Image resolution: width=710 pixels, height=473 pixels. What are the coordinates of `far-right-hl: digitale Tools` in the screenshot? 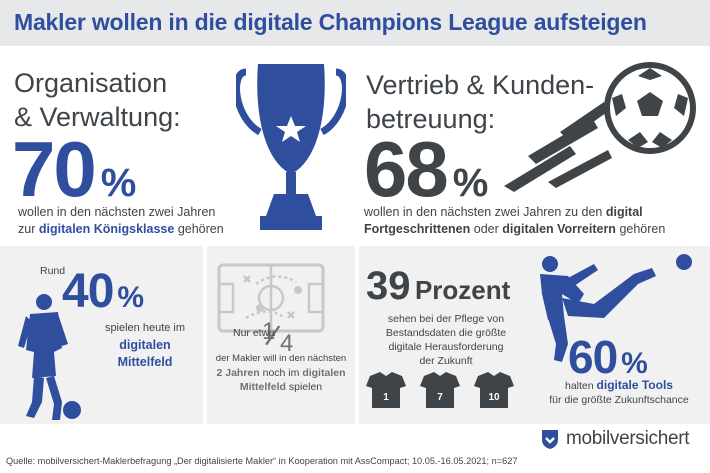 It's located at (634, 385).